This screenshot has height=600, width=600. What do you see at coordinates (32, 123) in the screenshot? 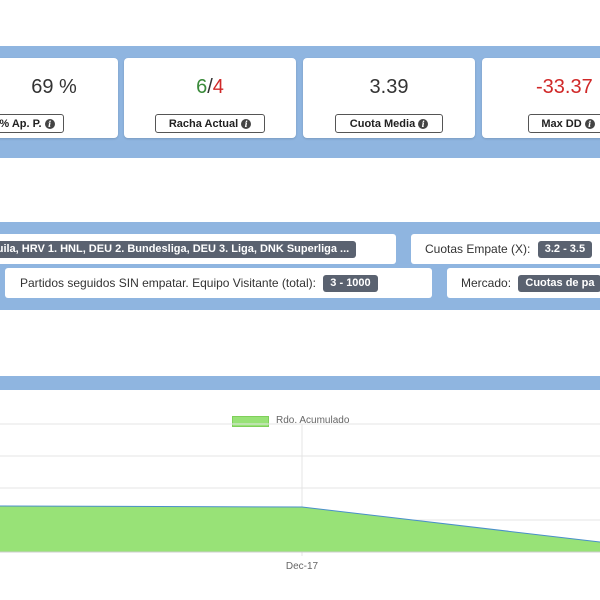
I see `stat-label-win-percent: % Ap. P. i` at bounding box center [32, 123].